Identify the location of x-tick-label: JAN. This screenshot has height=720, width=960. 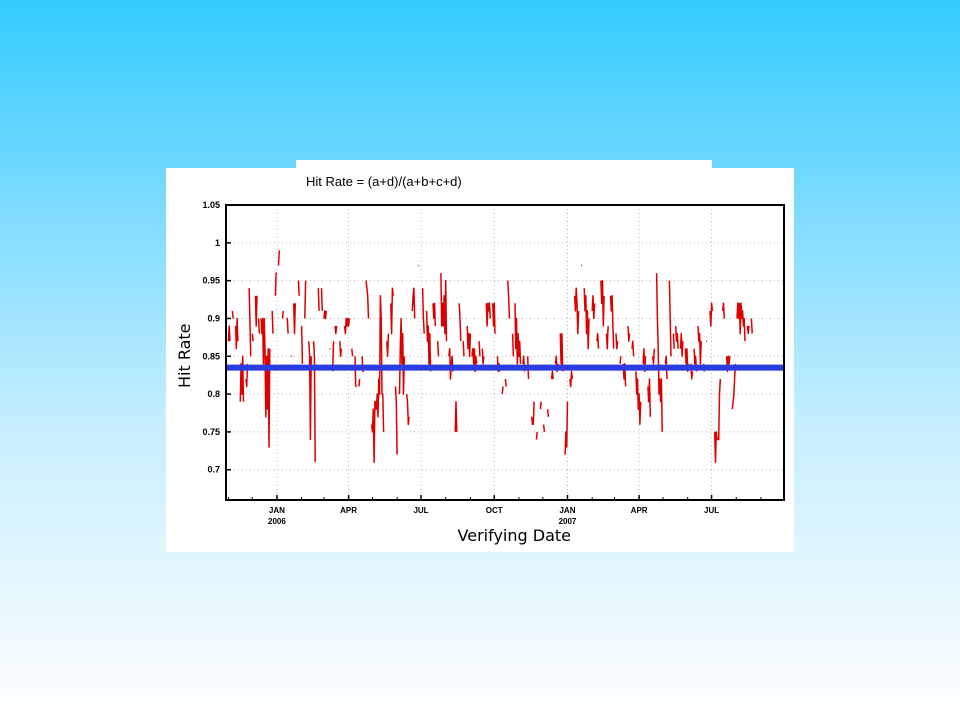
(567, 510).